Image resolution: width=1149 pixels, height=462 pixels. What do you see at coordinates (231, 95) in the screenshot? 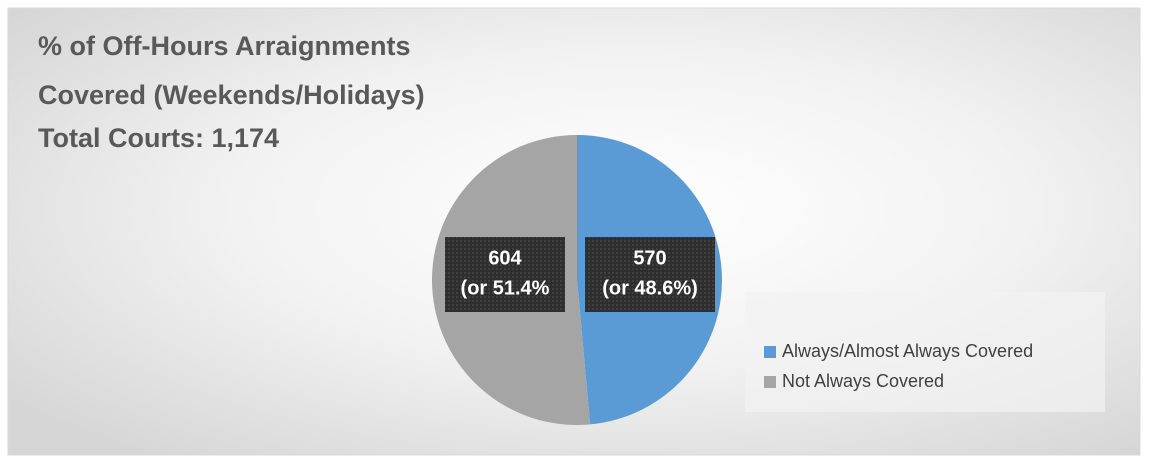
I see `chart-title: Covered (Weekends/Holidays)` at bounding box center [231, 95].